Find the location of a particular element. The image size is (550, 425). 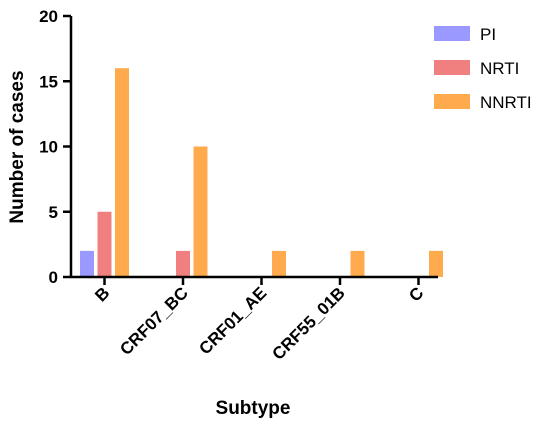

y-tick-label: 5 is located at coordinates (53, 212).